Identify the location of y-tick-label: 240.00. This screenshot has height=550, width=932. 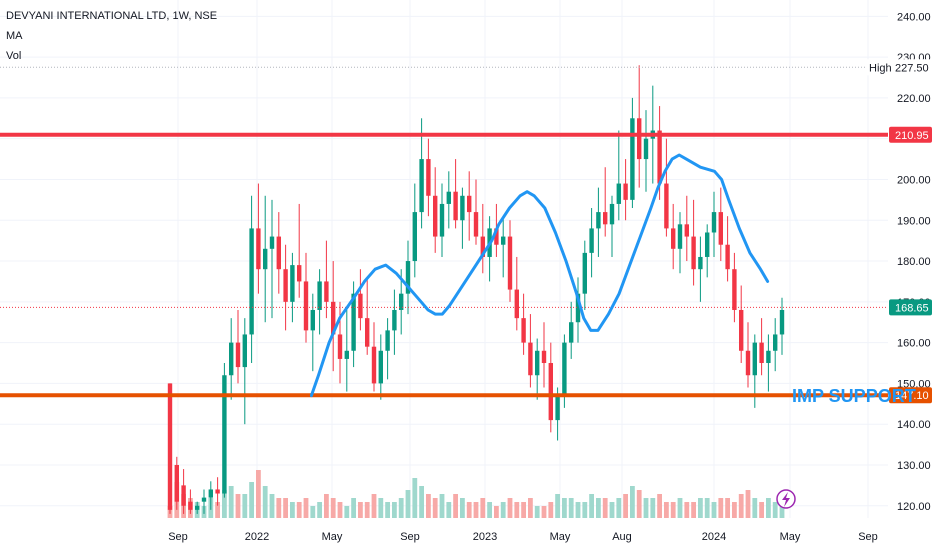
(914, 17).